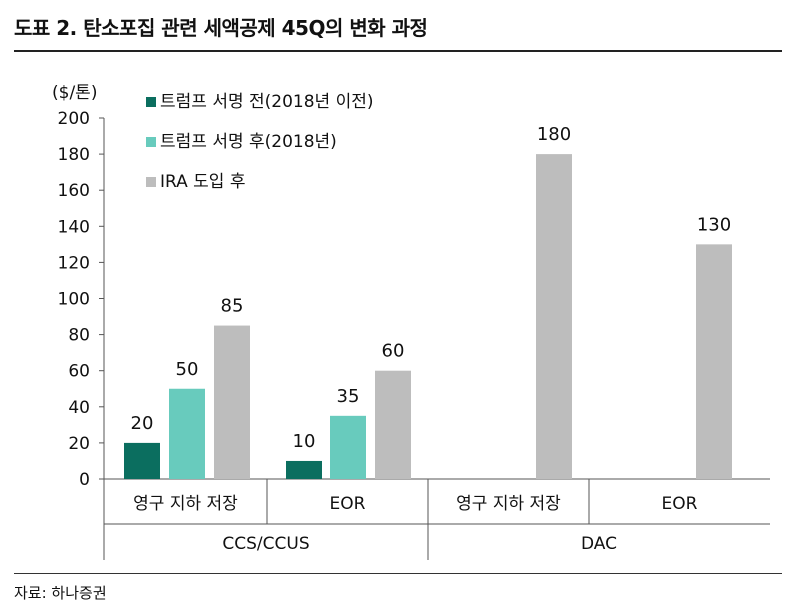 This screenshot has width=792, height=615. What do you see at coordinates (79, 408) in the screenshot?
I see `y-tick-label: 40` at bounding box center [79, 408].